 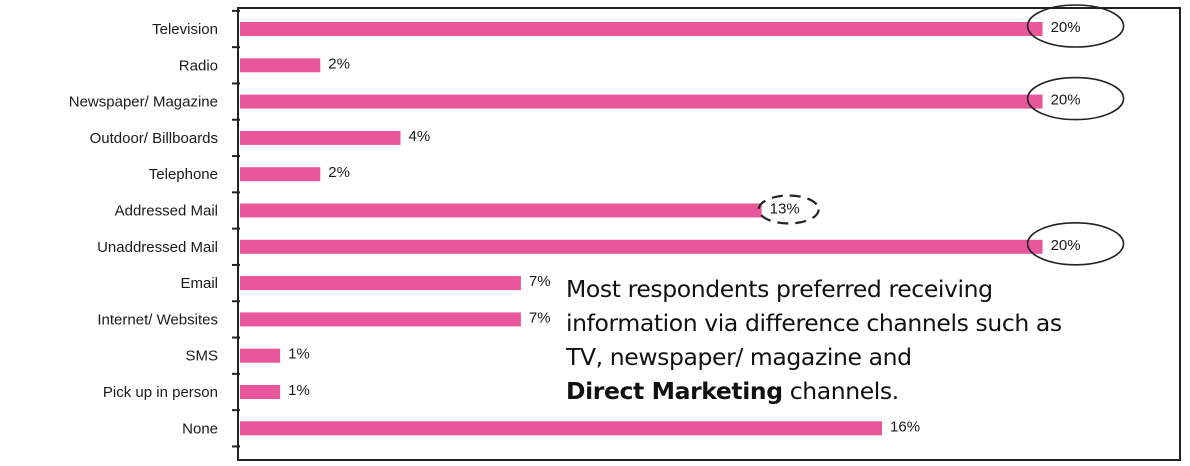 I want to click on value-label-newspaper-magazine: 20%, so click(x=1066, y=100).